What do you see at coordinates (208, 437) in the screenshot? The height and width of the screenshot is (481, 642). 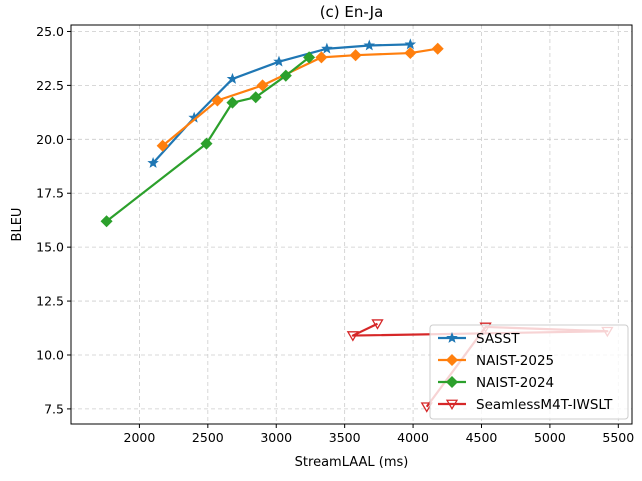 I see `x-tick-label: 2500` at bounding box center [208, 437].